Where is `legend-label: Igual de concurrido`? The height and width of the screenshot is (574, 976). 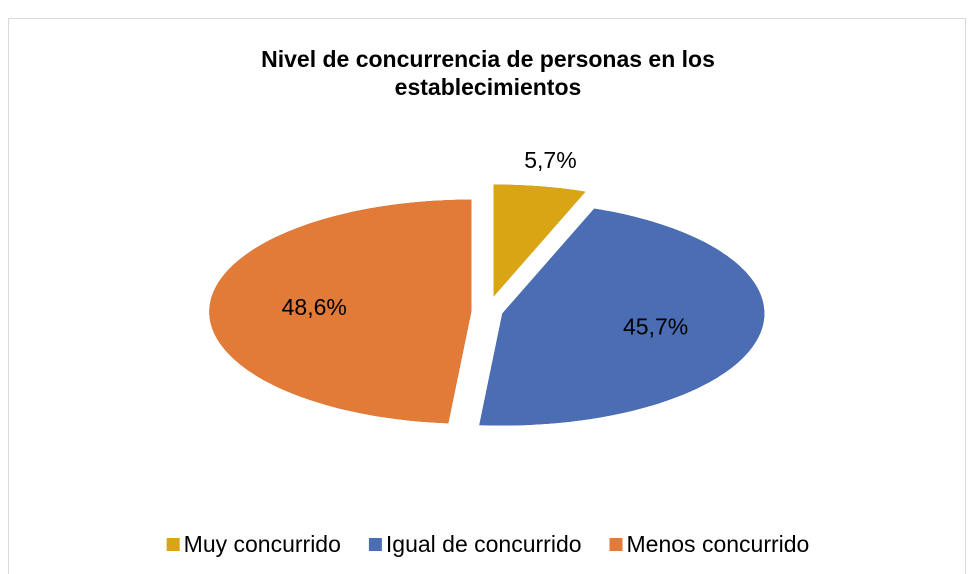 legend-label: Igual de concurrido is located at coordinates (484, 544).